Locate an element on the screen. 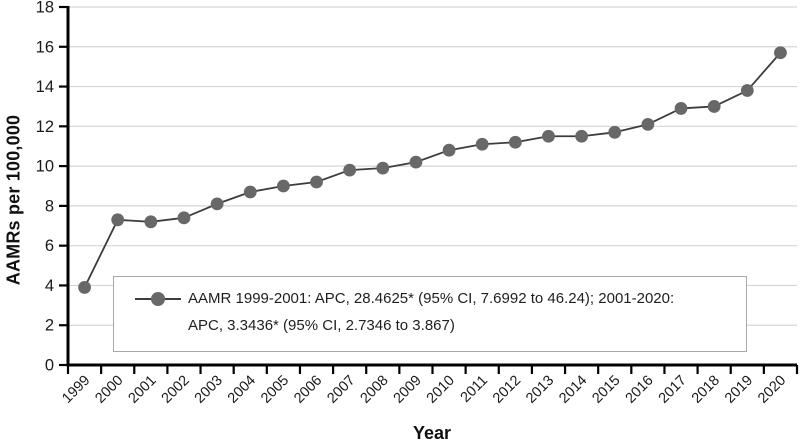 The height and width of the screenshot is (448, 800). y-tick-label: 6 is located at coordinates (49, 246).